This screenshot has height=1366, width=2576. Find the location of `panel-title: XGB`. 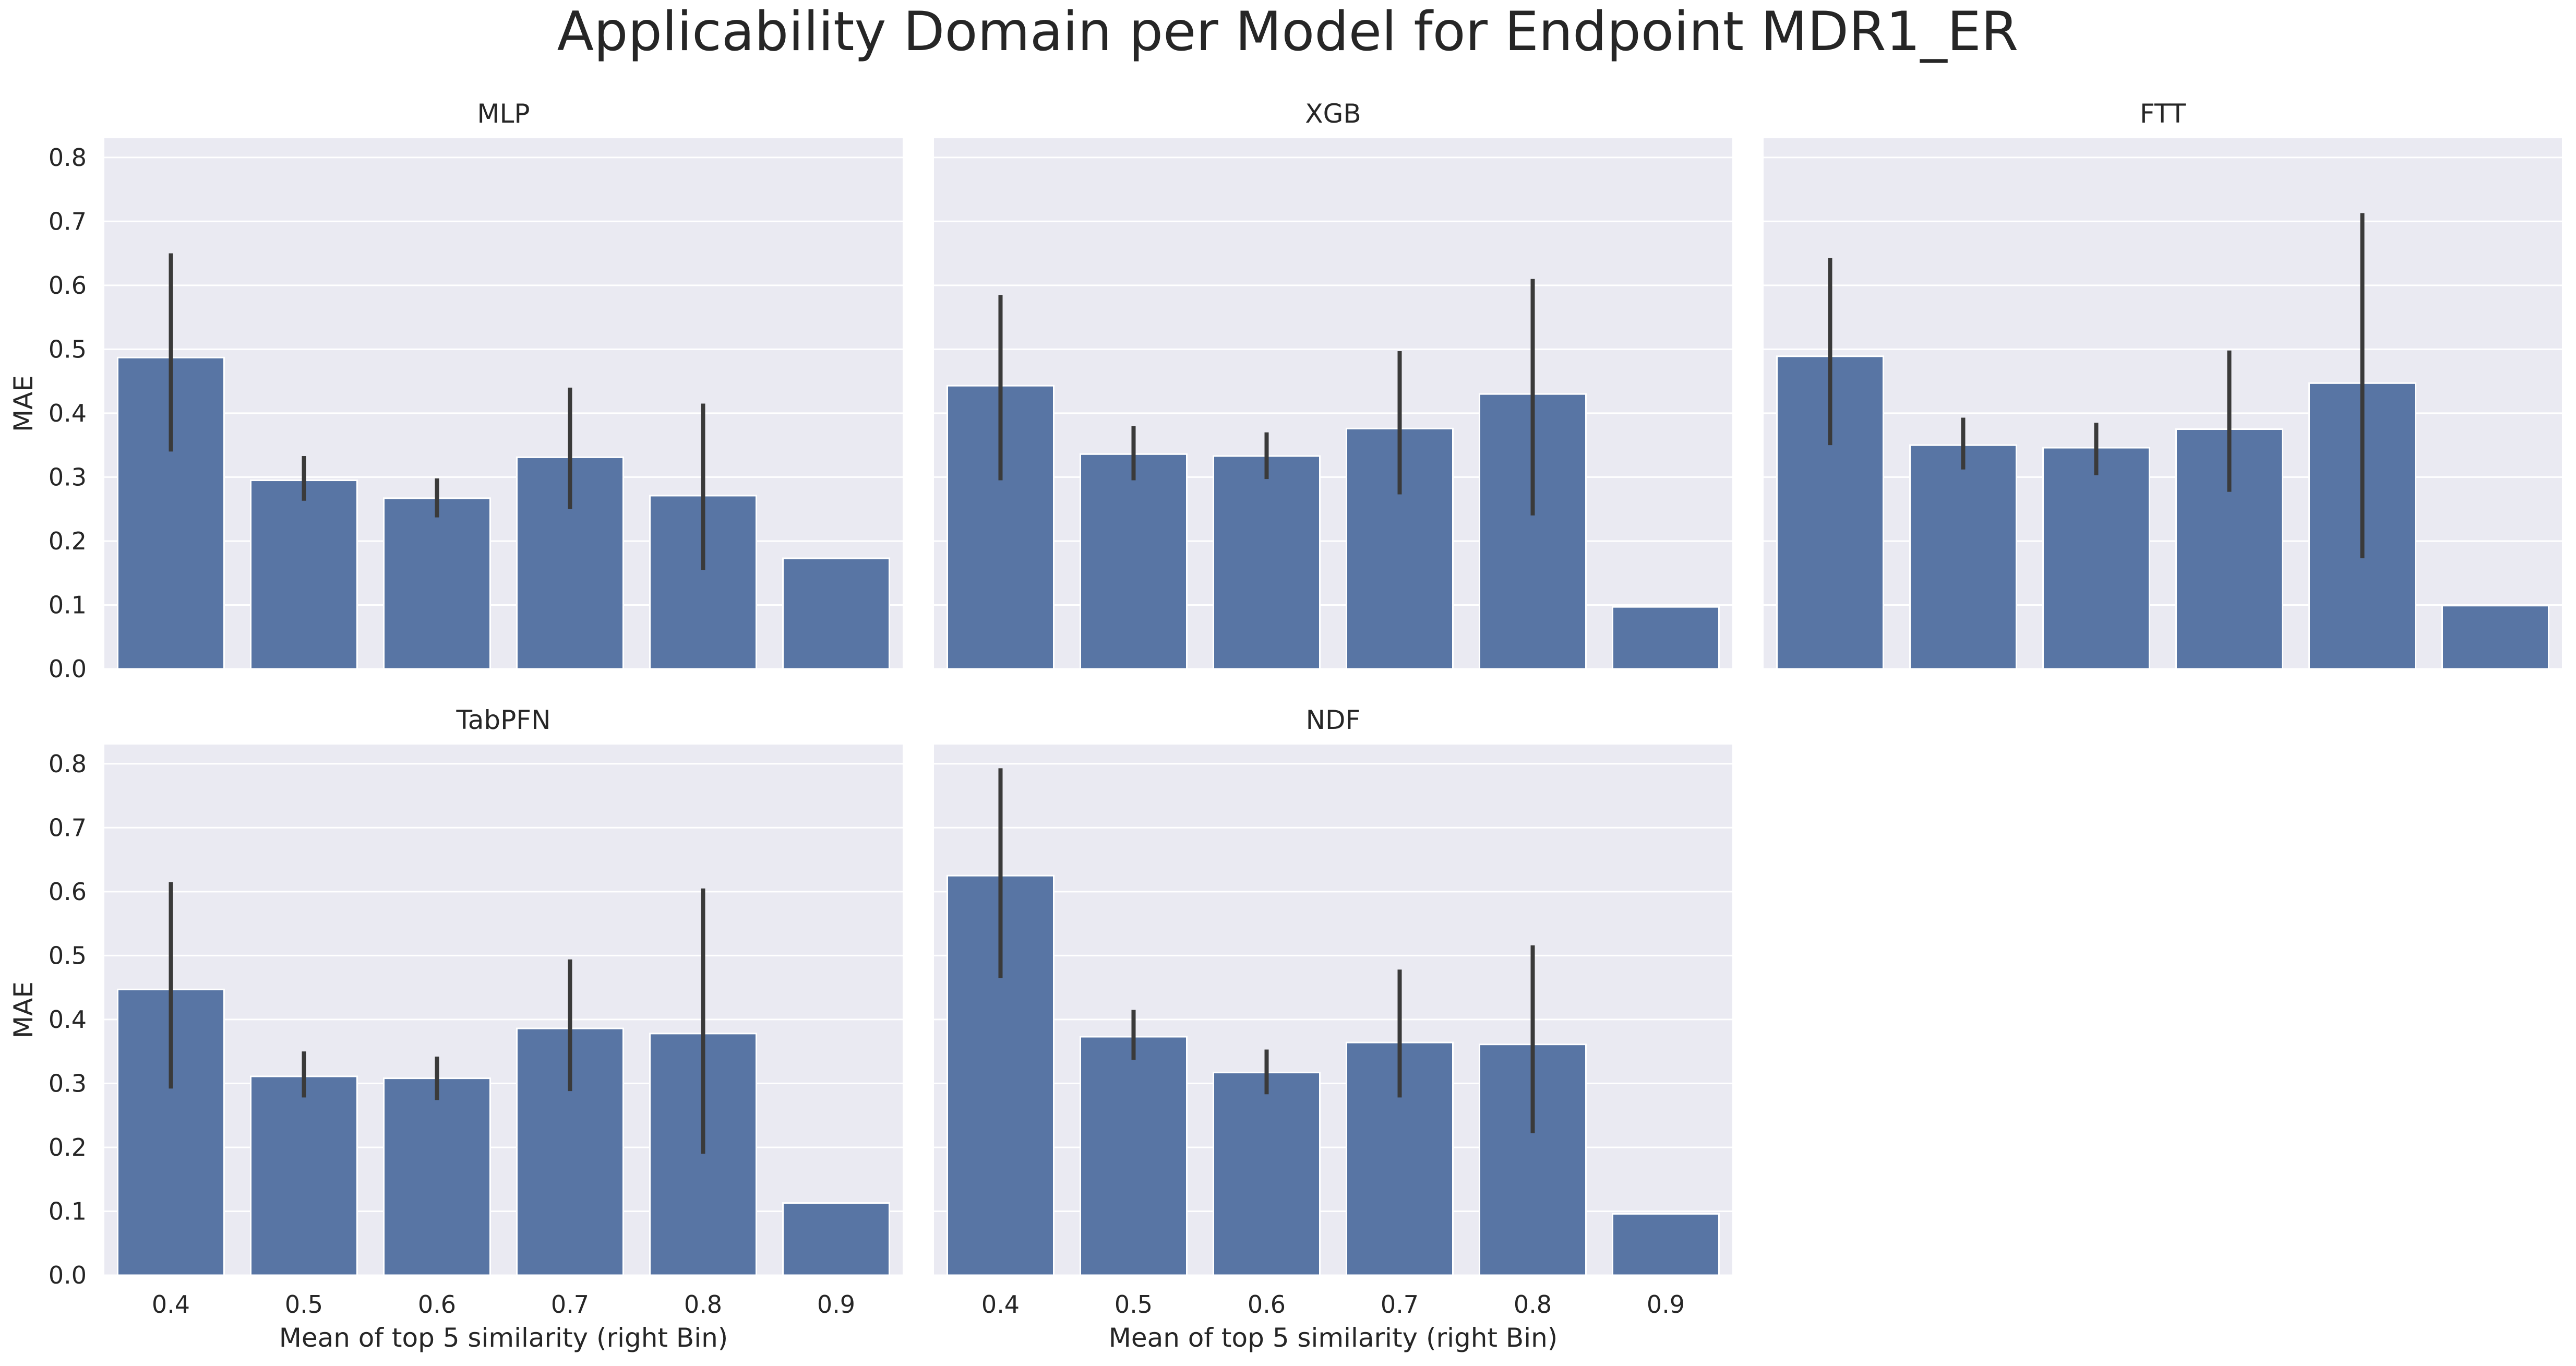

panel-title: XGB is located at coordinates (1333, 114).